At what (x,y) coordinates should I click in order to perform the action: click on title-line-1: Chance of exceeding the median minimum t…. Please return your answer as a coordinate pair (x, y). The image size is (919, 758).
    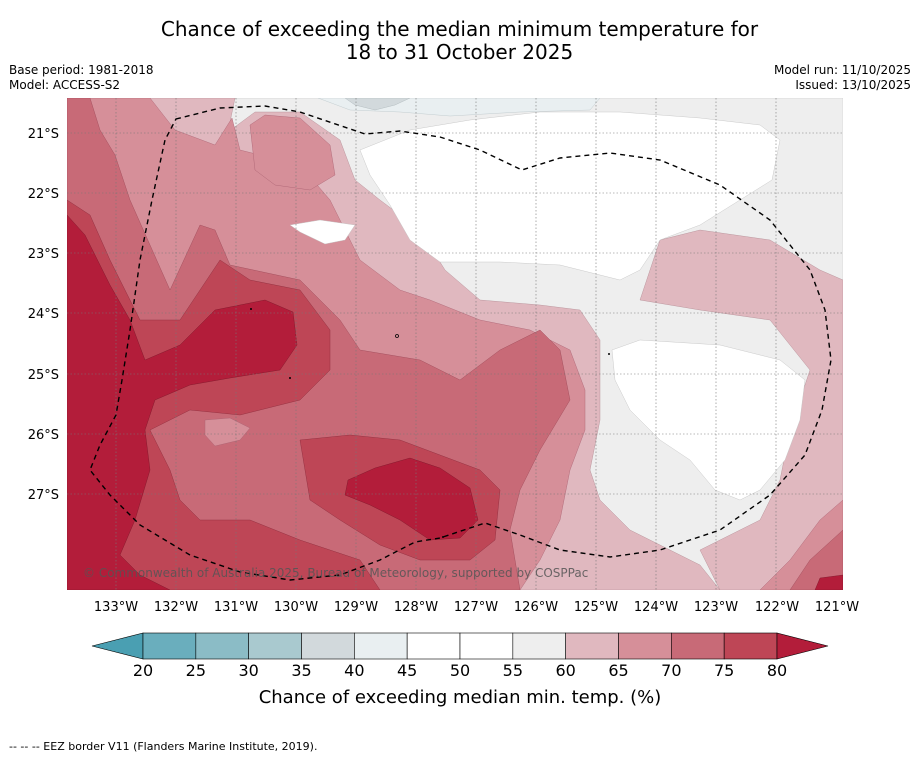
    Looking at the image, I should click on (459, 29).